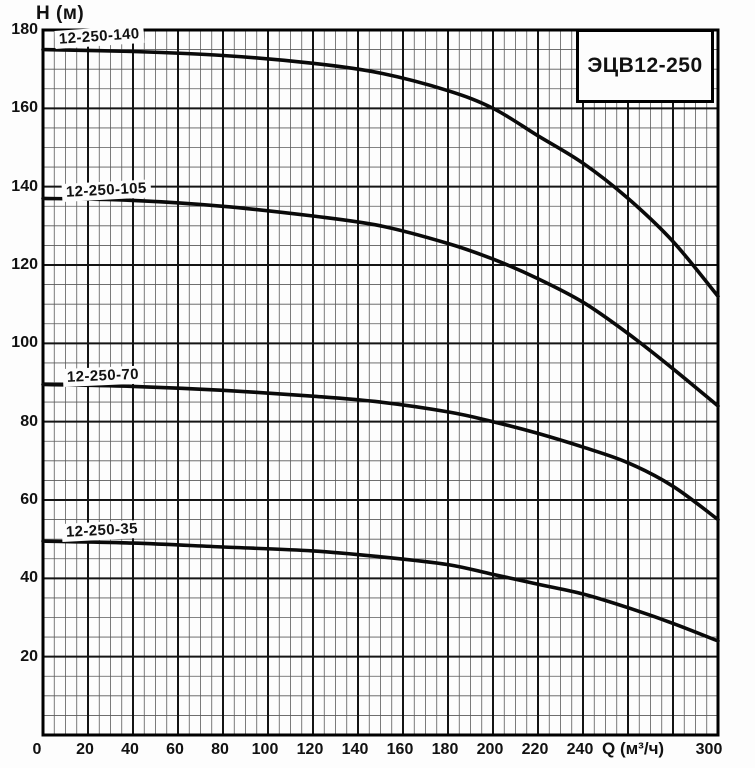 The height and width of the screenshot is (768, 755). What do you see at coordinates (37, 749) in the screenshot?
I see `x-tick-label-0: 0` at bounding box center [37, 749].